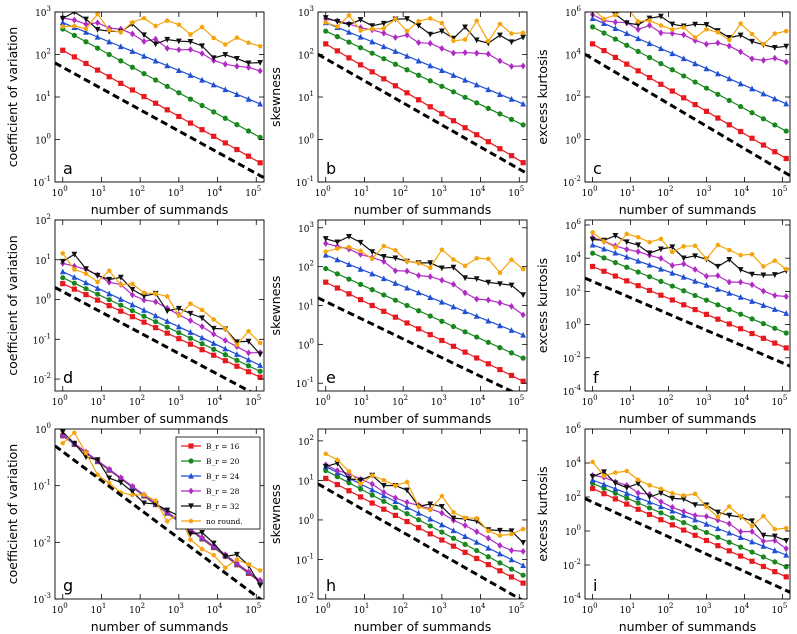  I want to click on reference-slope-line, so click(421, 540).